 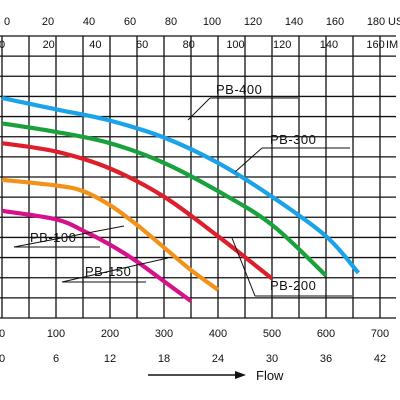 I want to click on bottom-m3h-tick-label: 12, so click(x=110, y=359).